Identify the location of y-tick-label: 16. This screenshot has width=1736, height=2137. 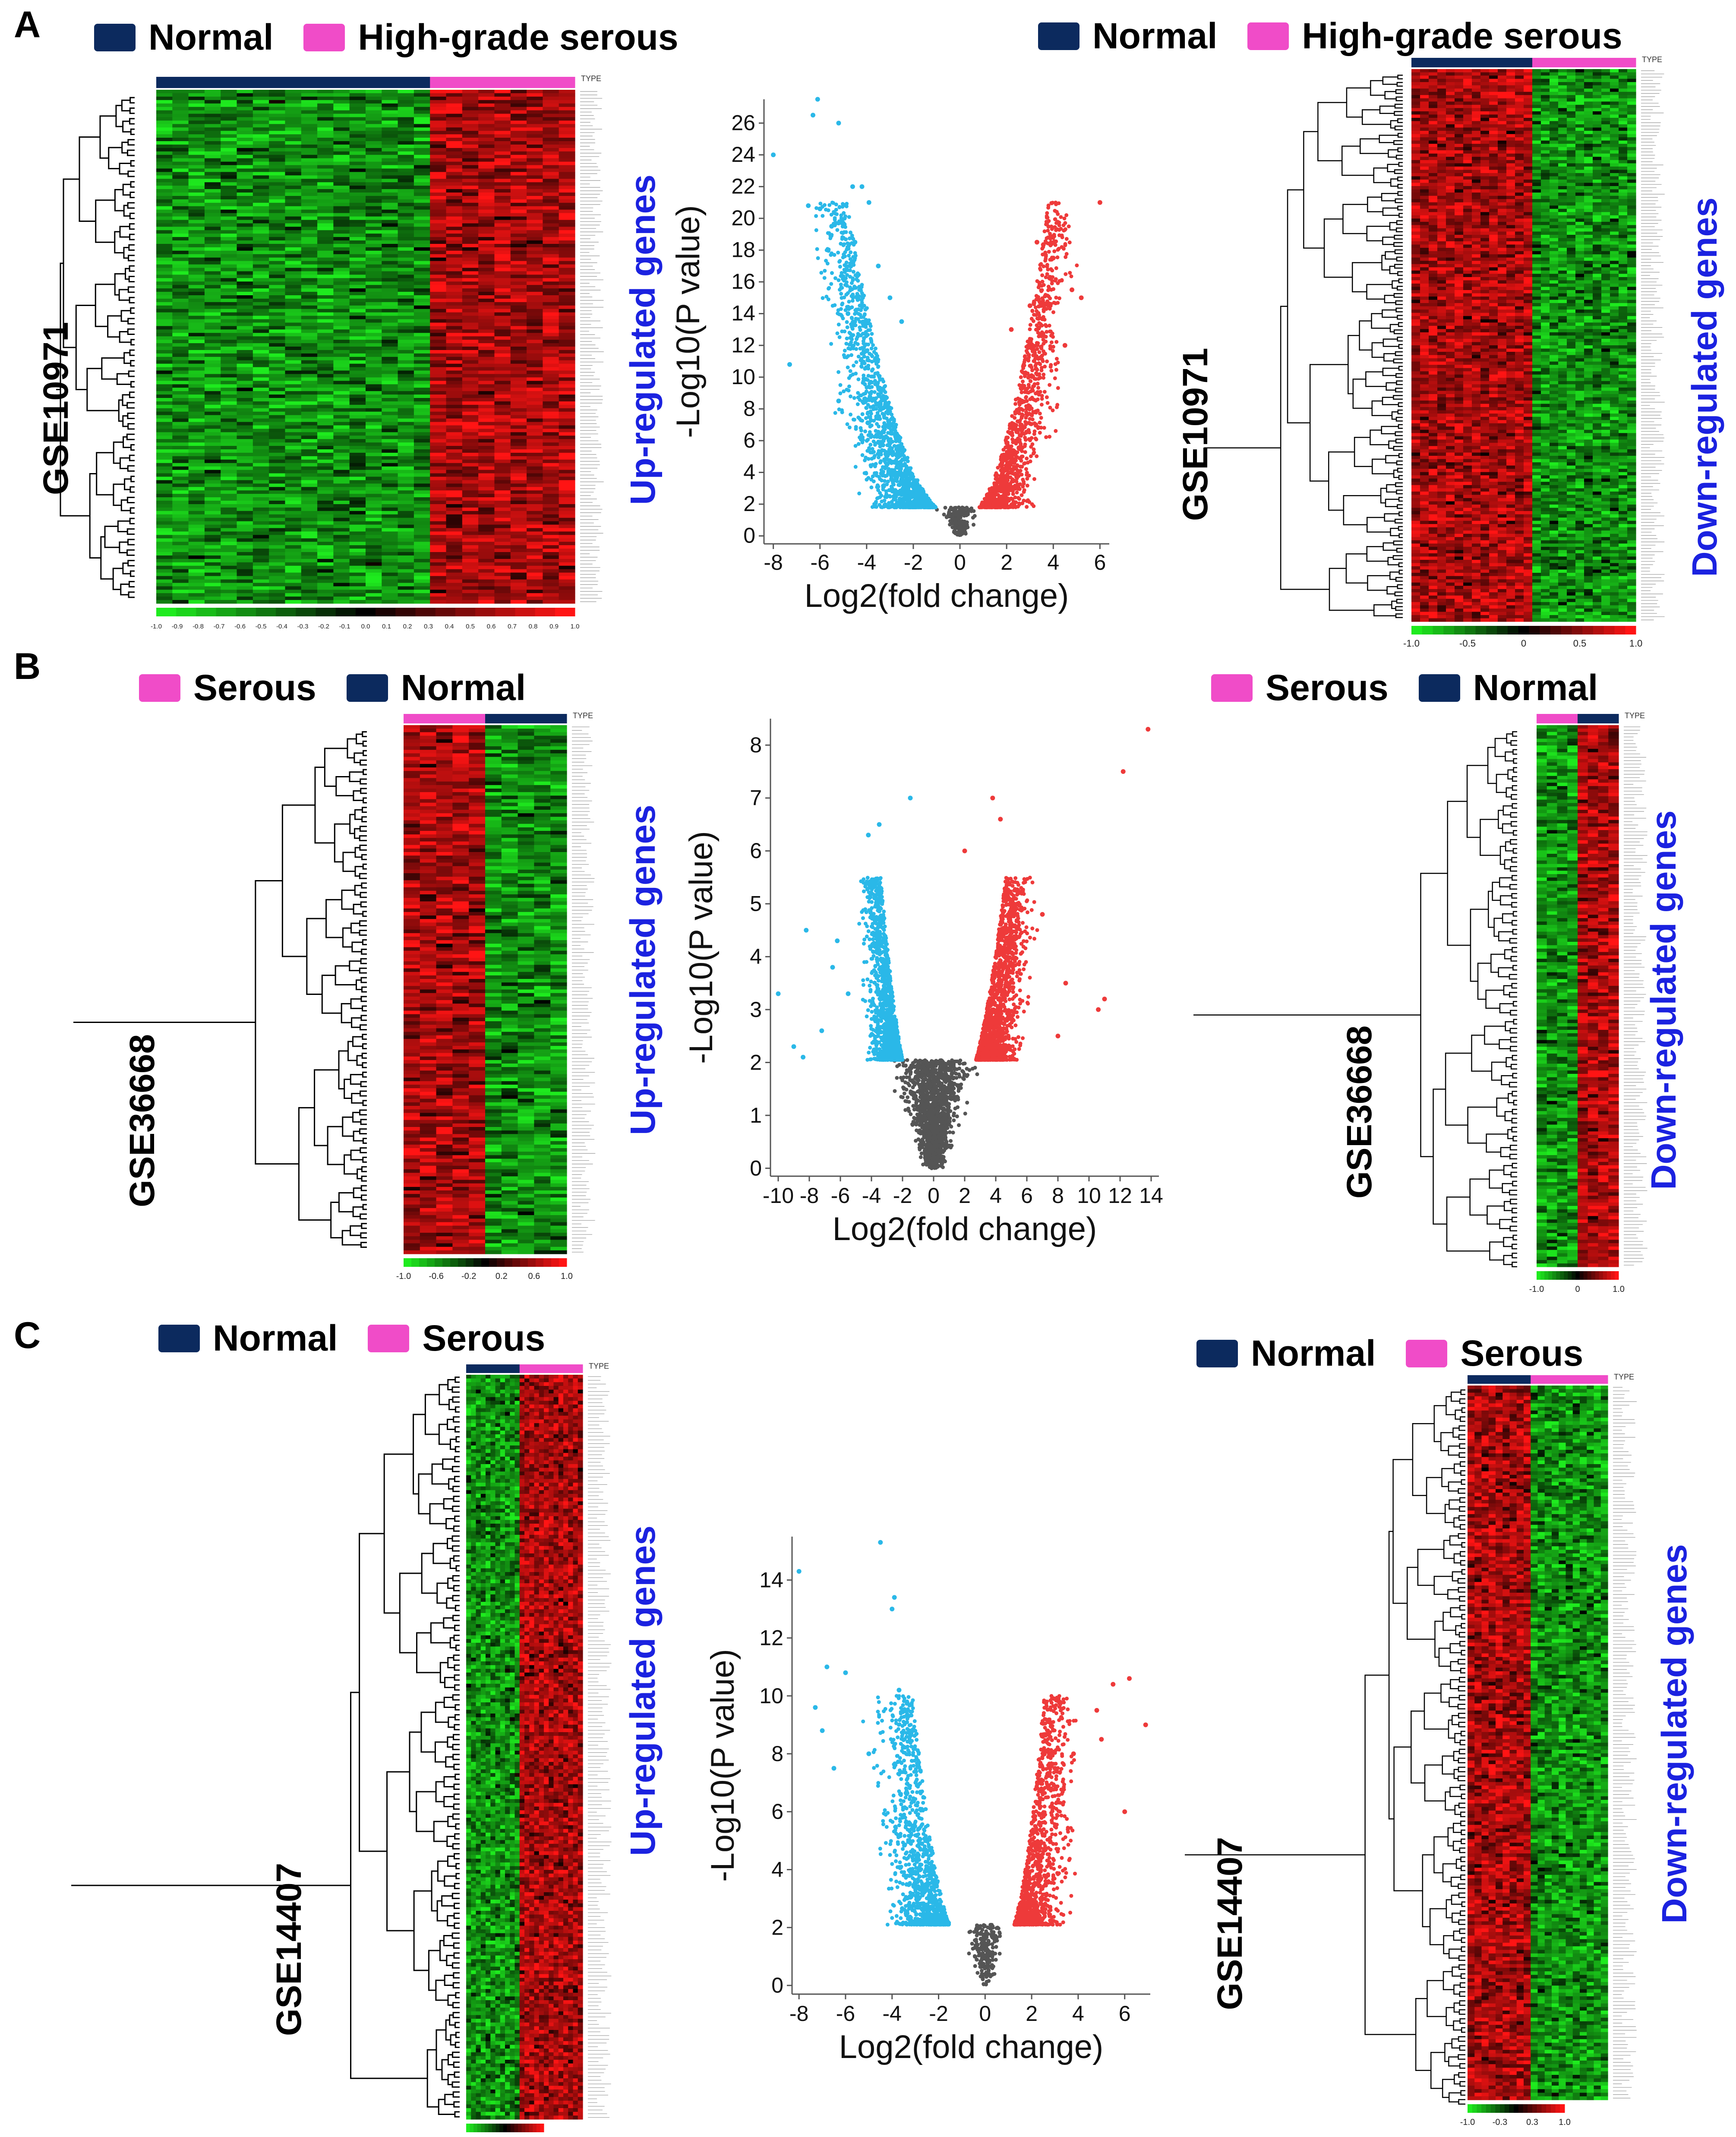
(743, 281).